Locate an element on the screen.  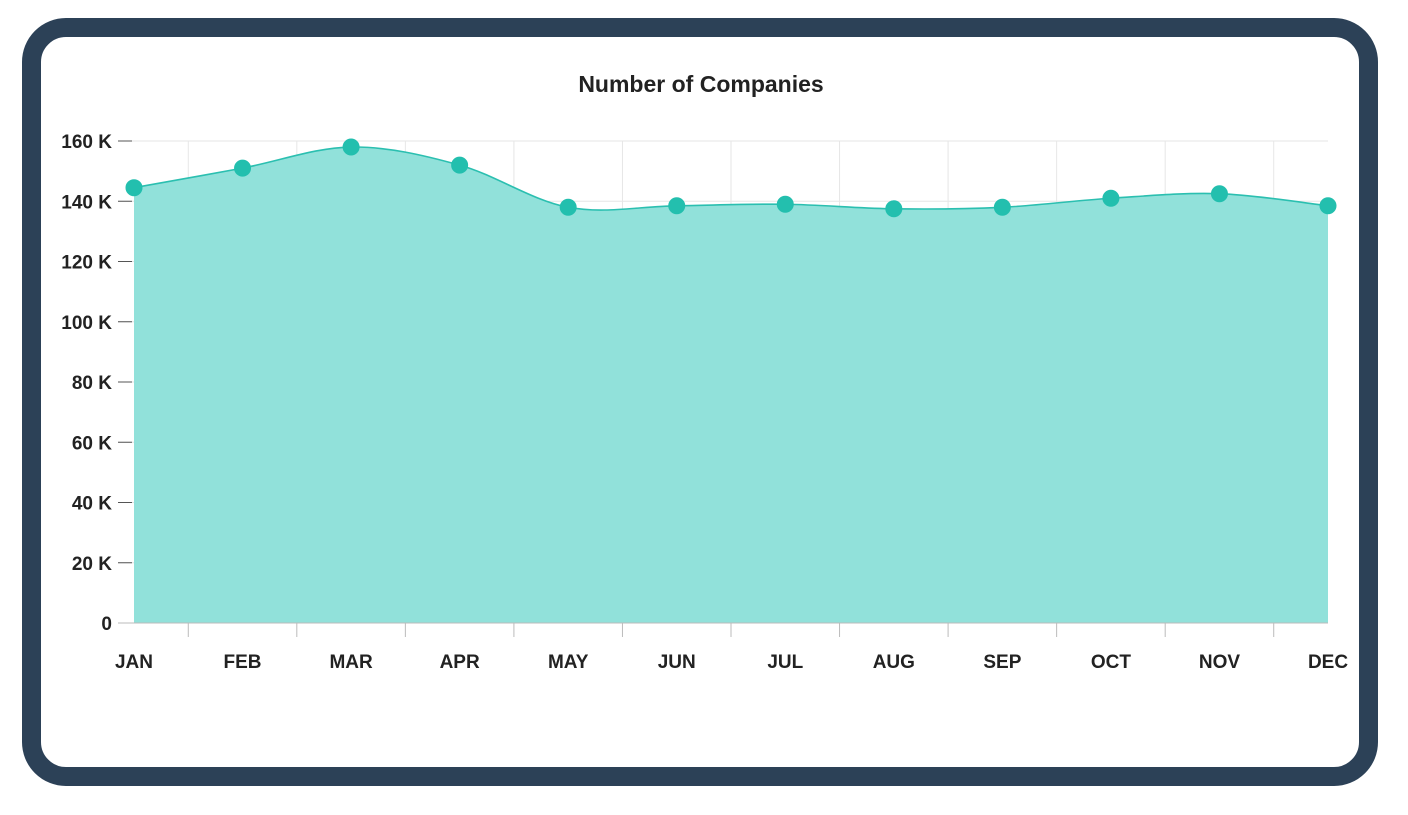
x-tick-label: JUN is located at coordinates (677, 662).